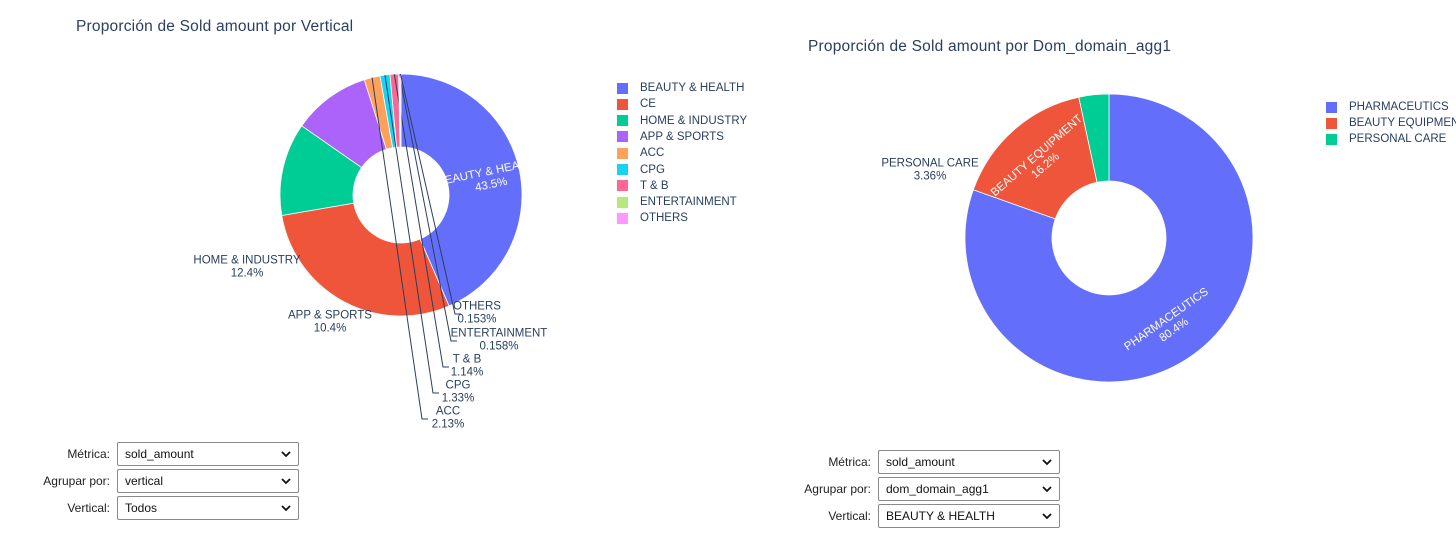 This screenshot has height=537, width=1456. What do you see at coordinates (1109, 238) in the screenshot?
I see `slice-pharmaceutics` at bounding box center [1109, 238].